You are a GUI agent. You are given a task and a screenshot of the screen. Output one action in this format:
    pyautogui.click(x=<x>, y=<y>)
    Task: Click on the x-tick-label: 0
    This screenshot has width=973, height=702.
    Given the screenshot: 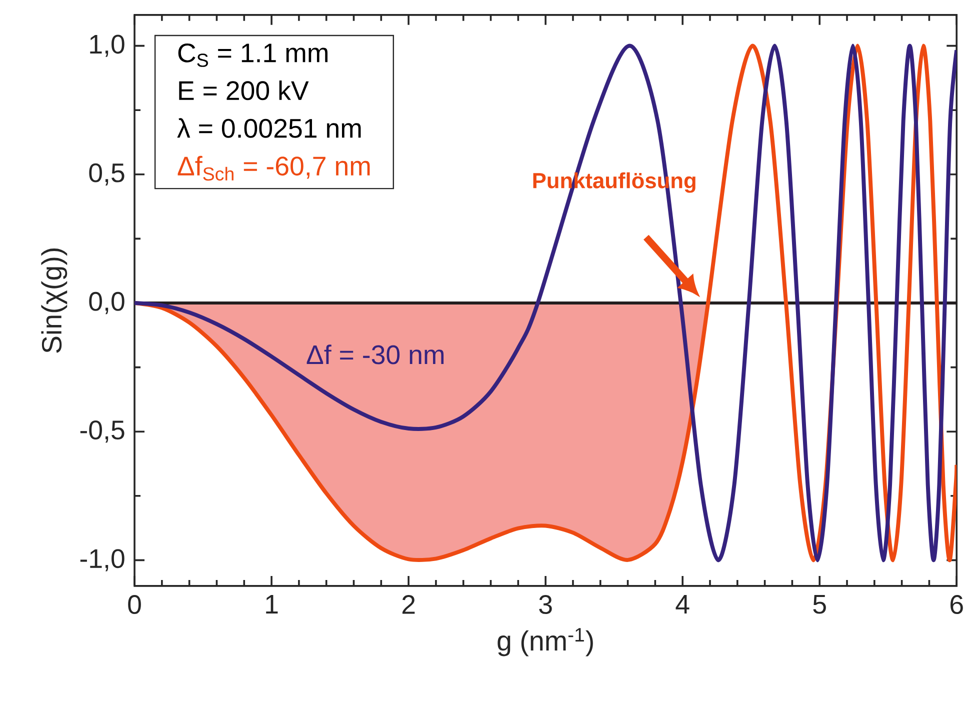 What is the action you would take?
    pyautogui.click(x=134, y=604)
    